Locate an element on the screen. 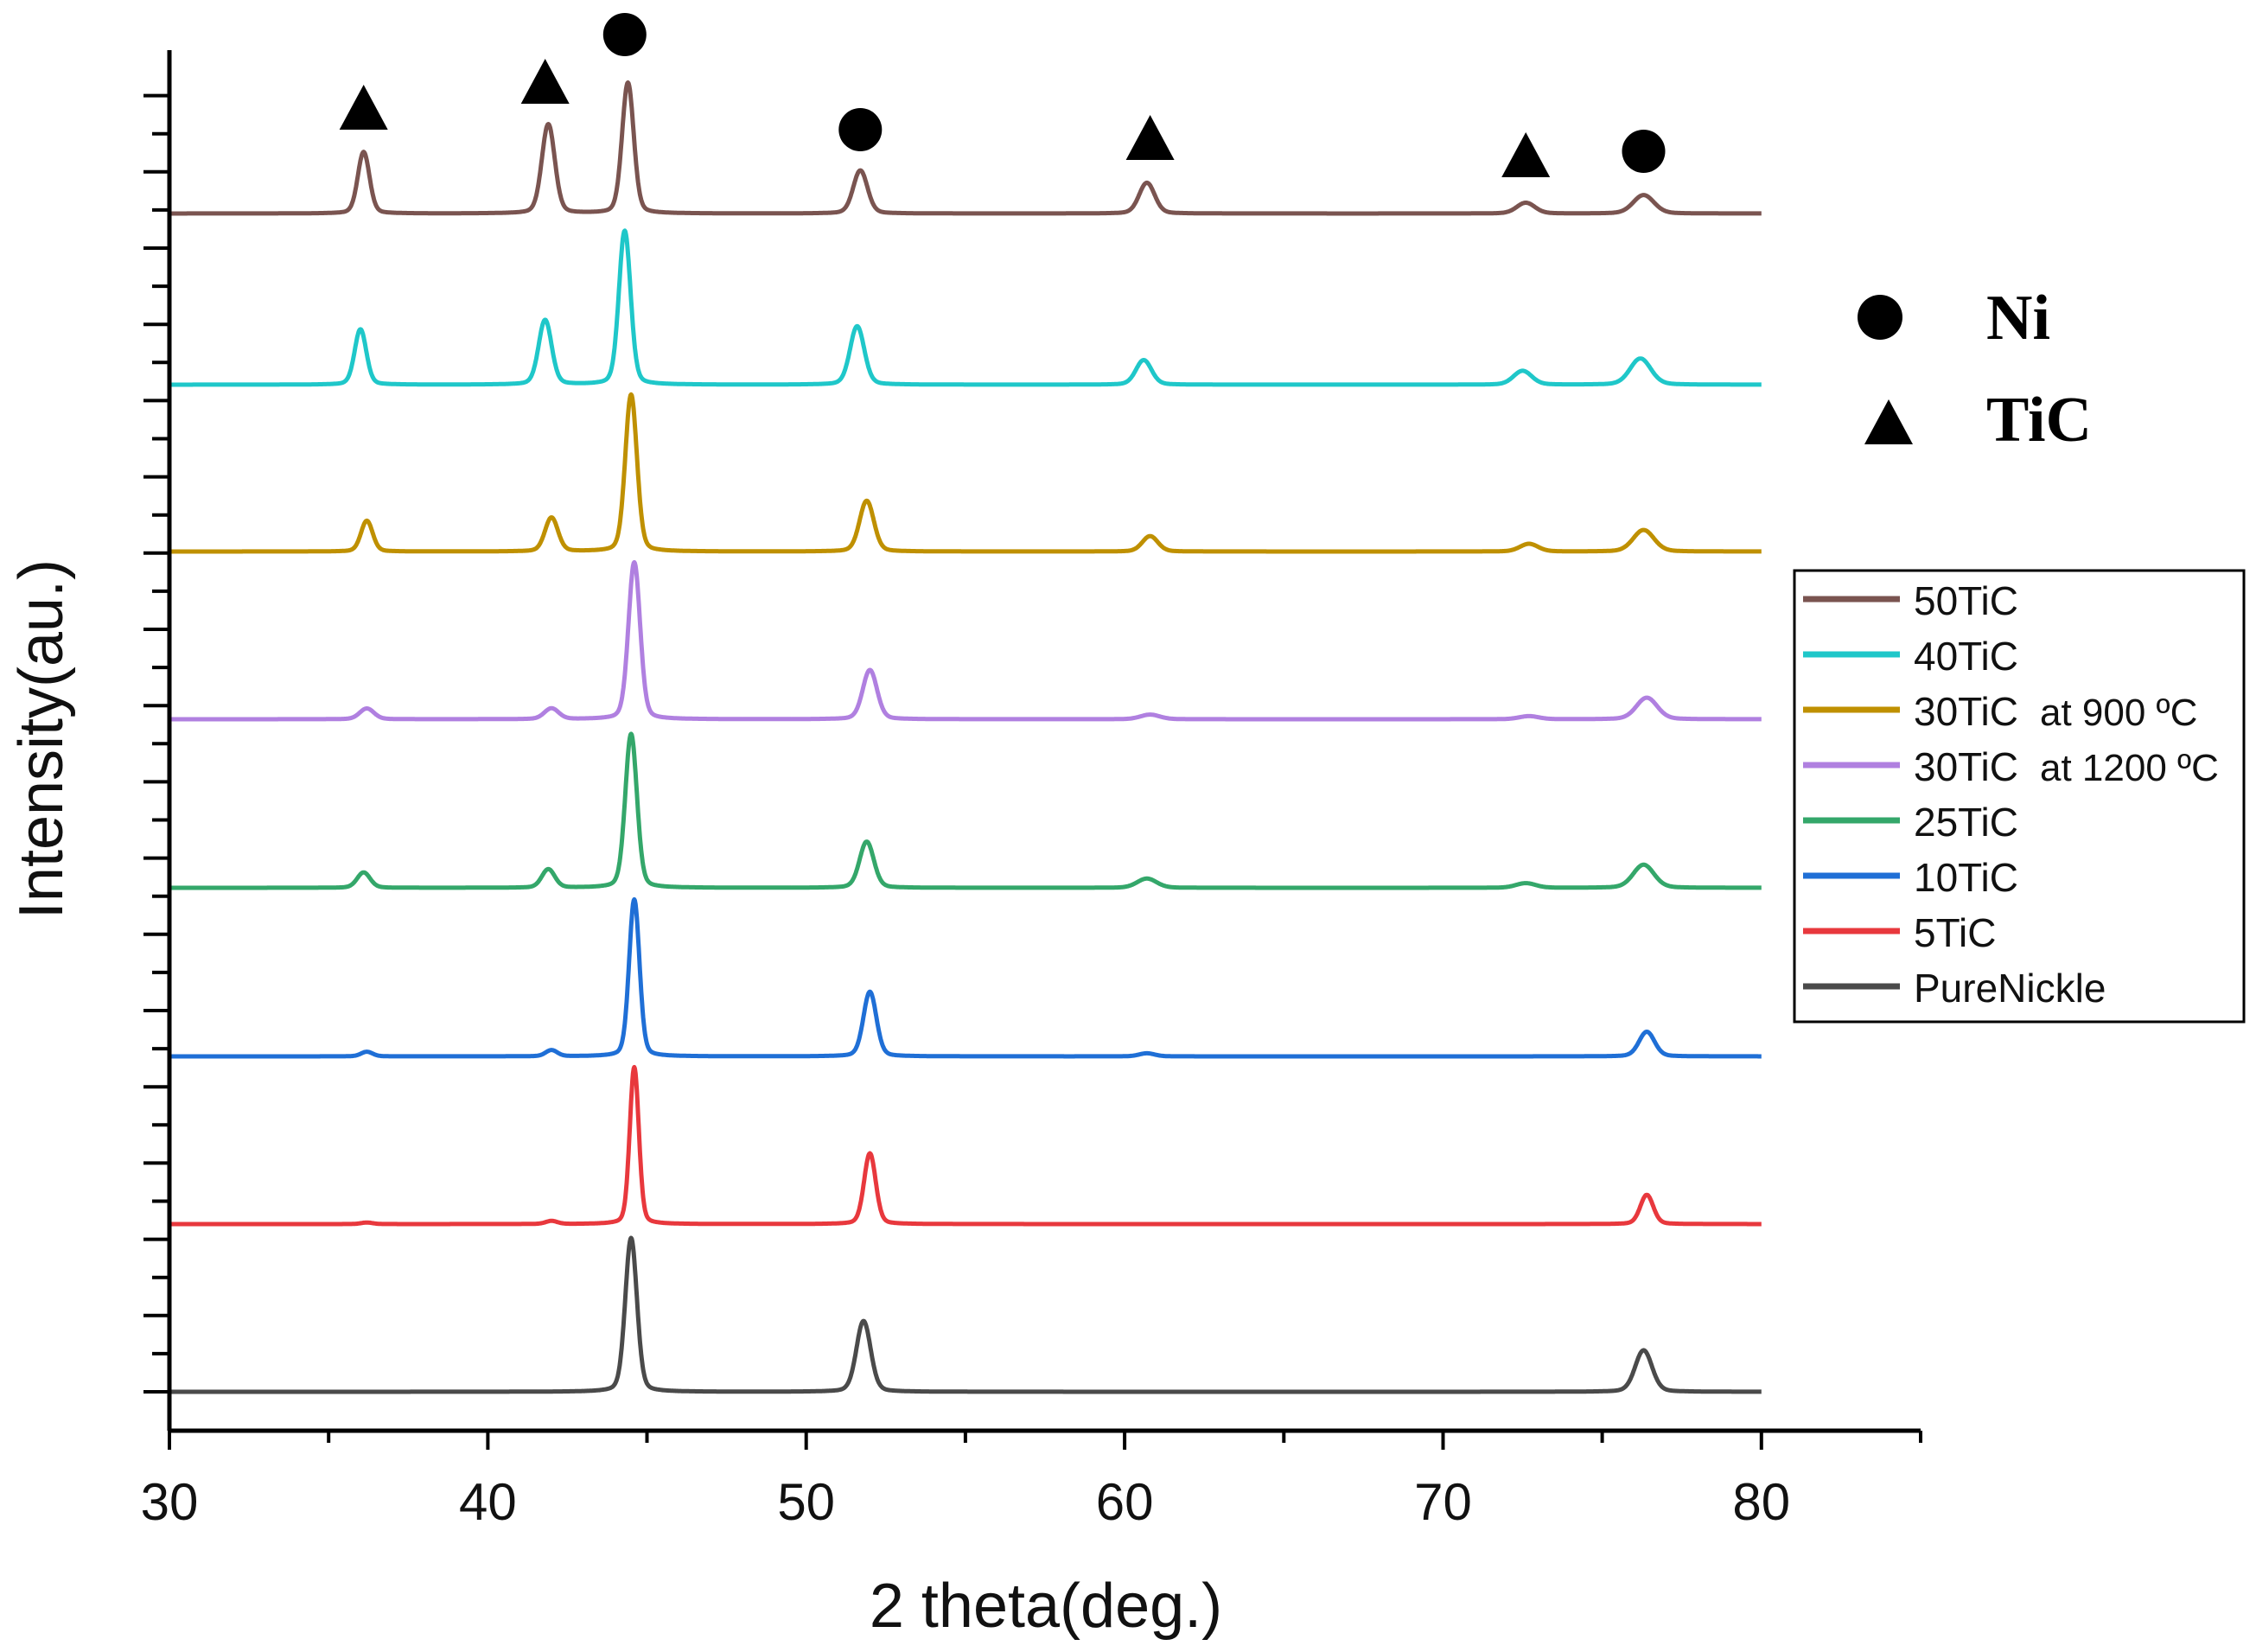  series-line-10tic is located at coordinates (965, 978).